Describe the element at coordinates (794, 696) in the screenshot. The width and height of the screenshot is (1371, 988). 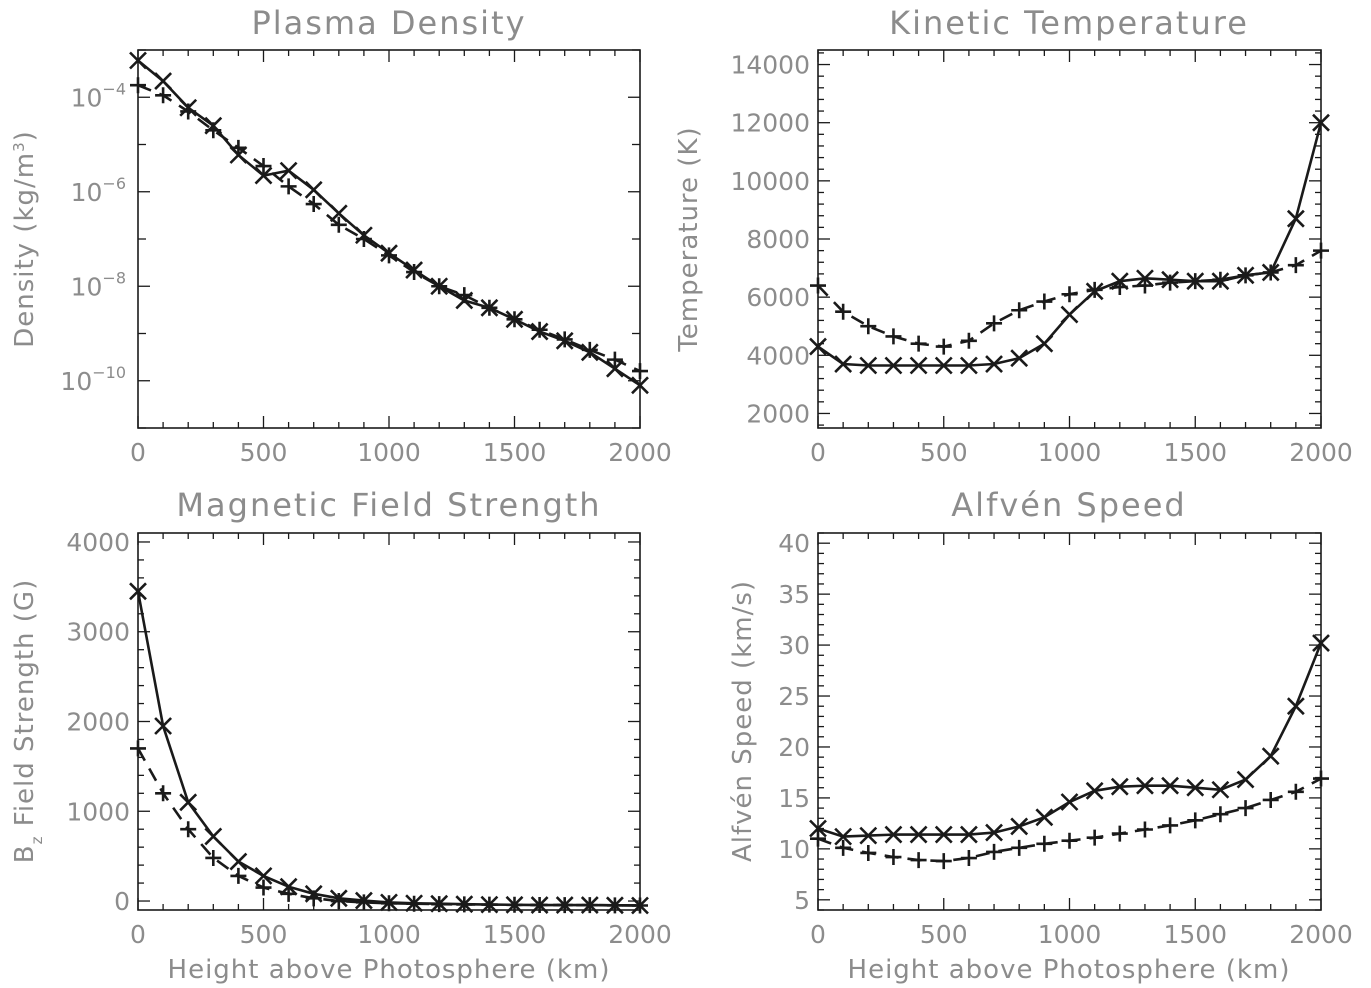
I see `y-tick-label: 25` at that location.